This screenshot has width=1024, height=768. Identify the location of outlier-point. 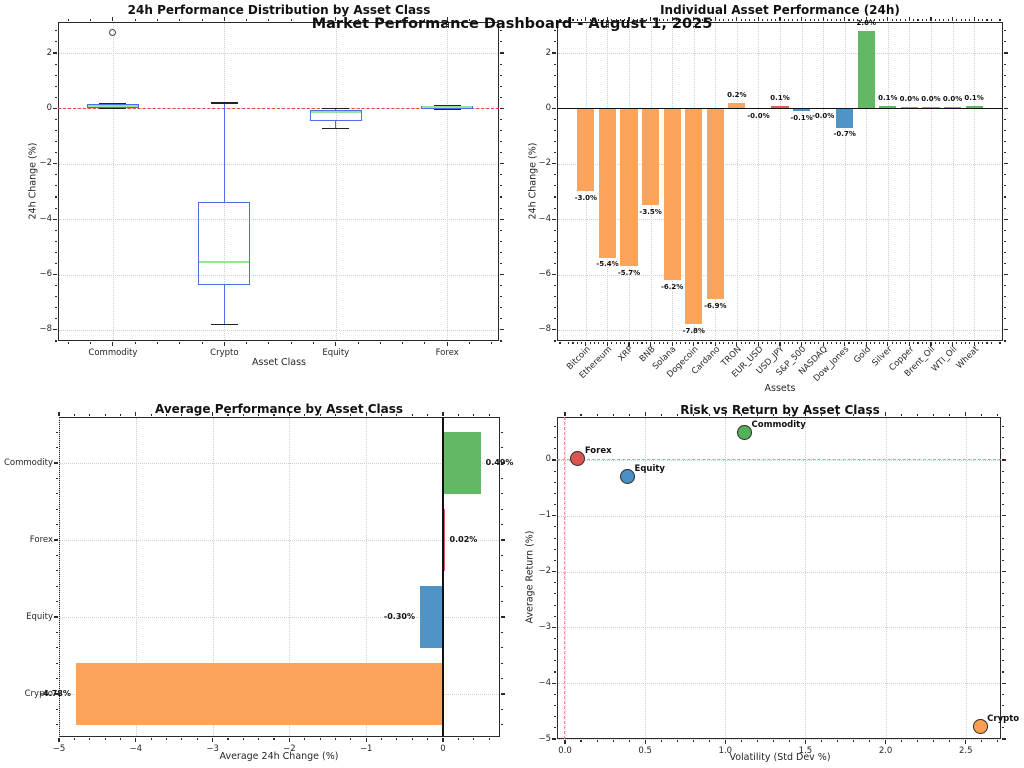
(113, 32).